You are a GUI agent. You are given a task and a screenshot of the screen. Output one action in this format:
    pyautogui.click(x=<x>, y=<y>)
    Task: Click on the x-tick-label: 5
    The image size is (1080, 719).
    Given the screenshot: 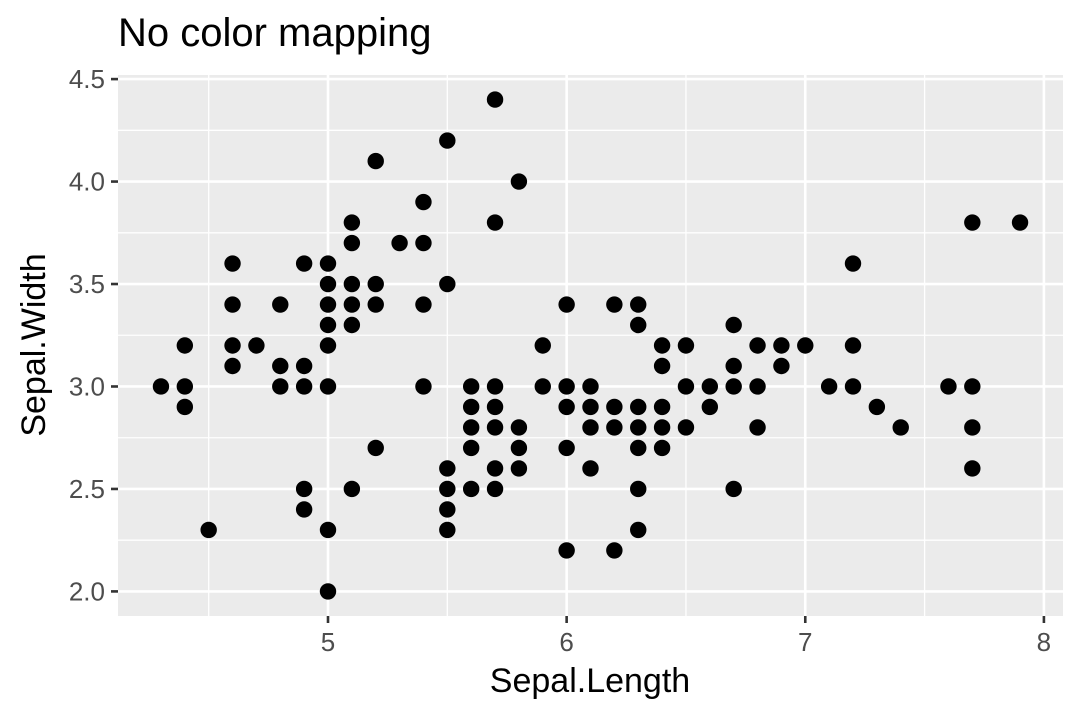 What is the action you would take?
    pyautogui.click(x=328, y=642)
    